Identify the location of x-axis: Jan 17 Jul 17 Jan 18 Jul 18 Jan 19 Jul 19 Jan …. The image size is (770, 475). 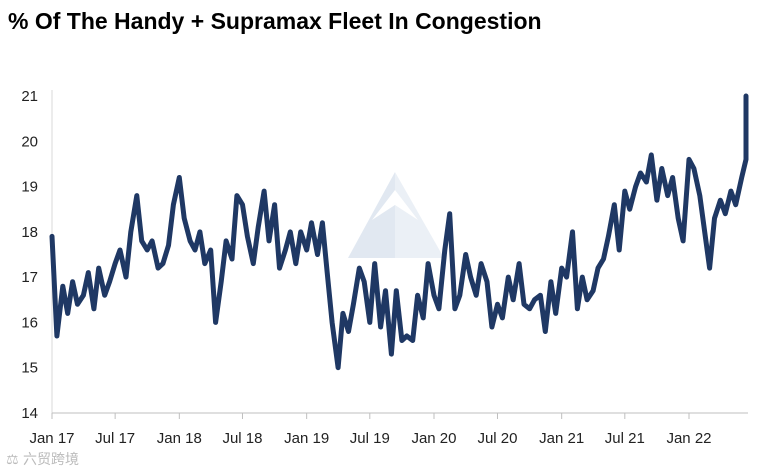
(388, 429).